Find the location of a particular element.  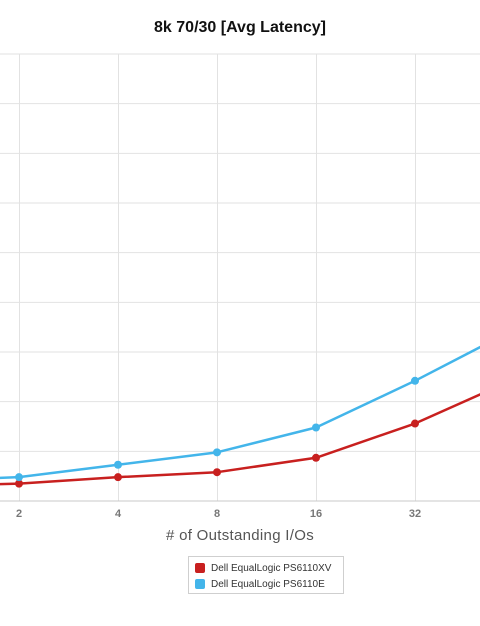

legend-swatch-ps6110xv is located at coordinates (200, 568).